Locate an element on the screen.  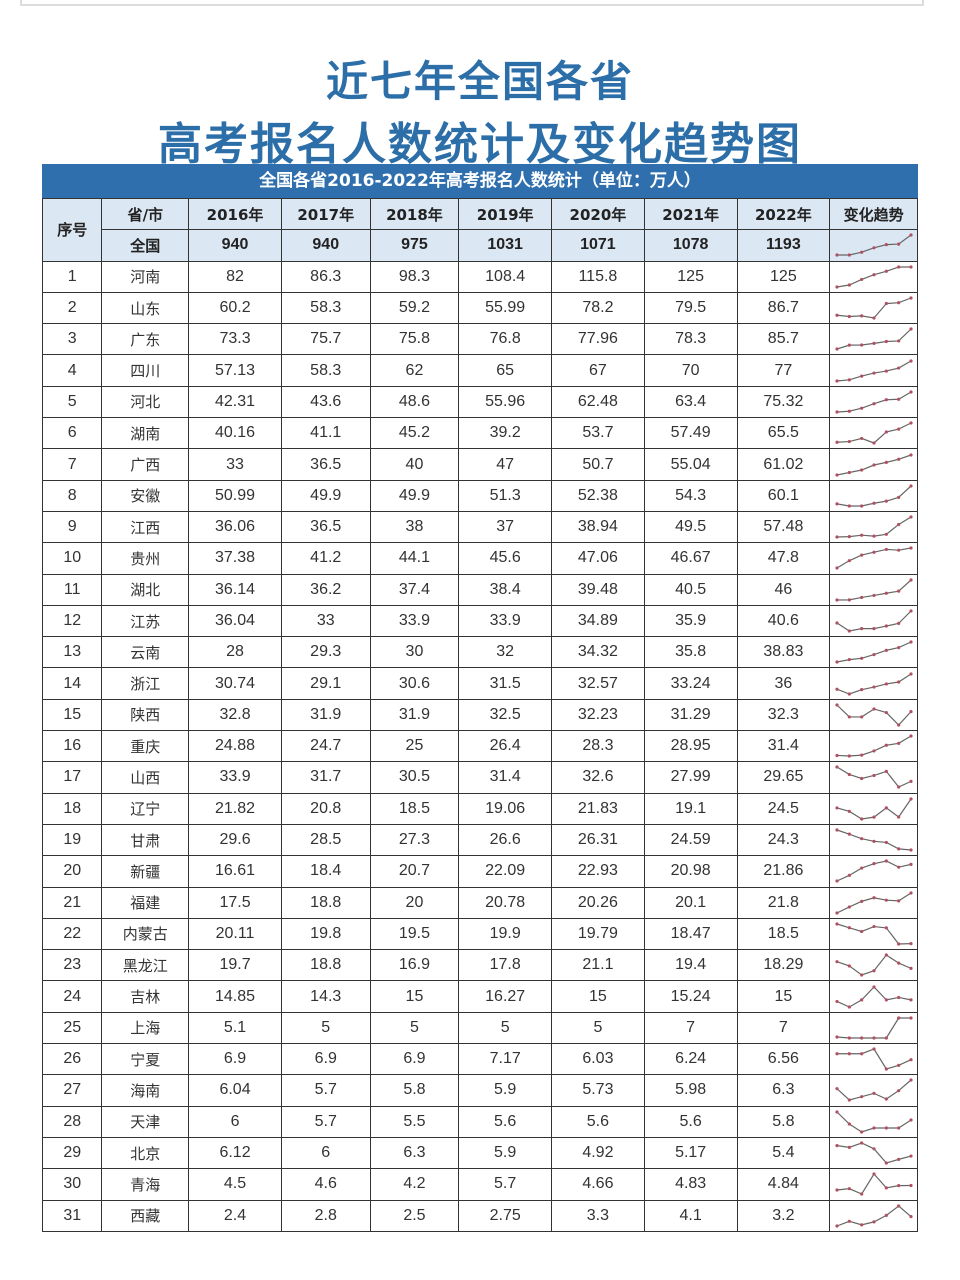
row-province: 内蒙古 is located at coordinates (145, 934).